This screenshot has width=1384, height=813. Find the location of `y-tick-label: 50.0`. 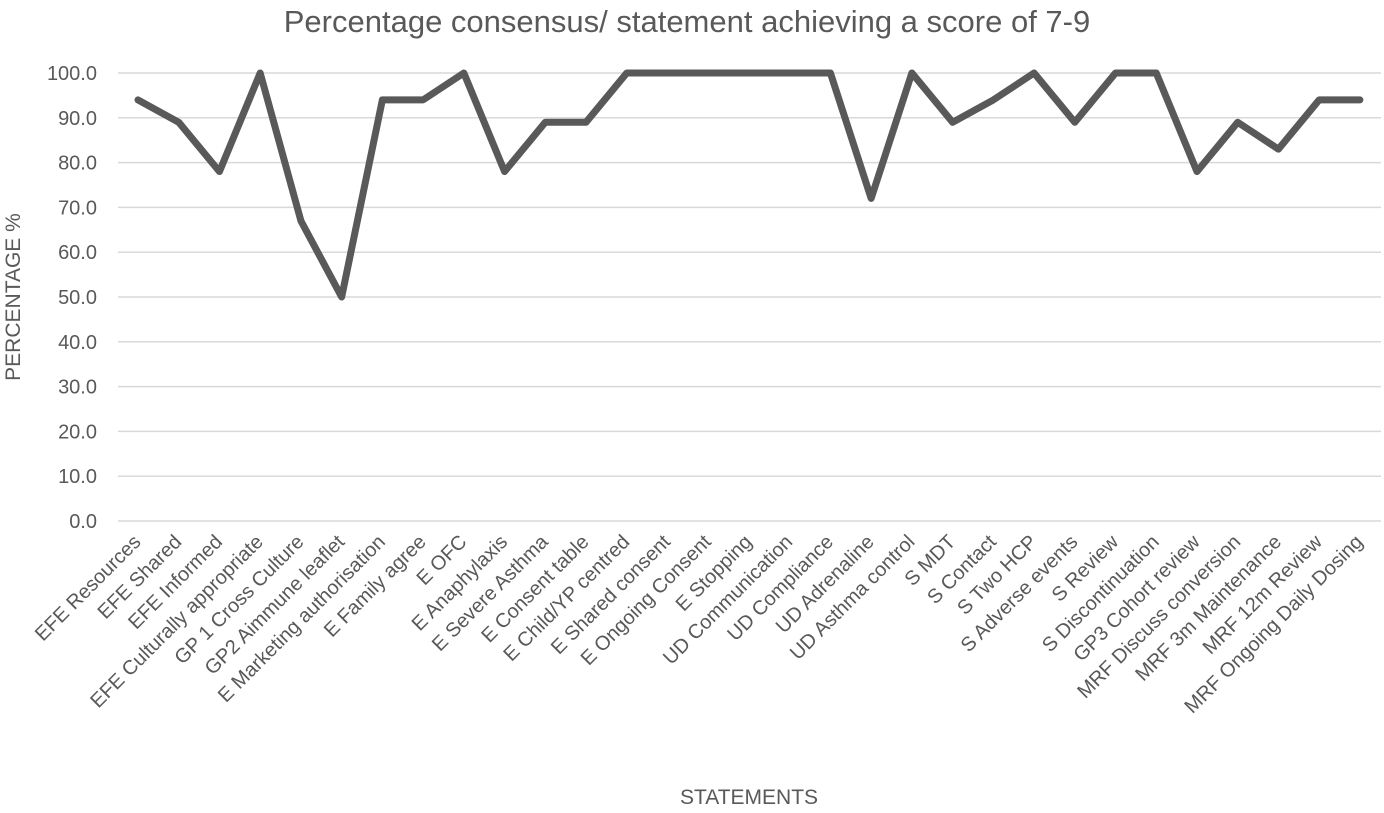

y-tick-label: 50.0 is located at coordinates (77, 298).